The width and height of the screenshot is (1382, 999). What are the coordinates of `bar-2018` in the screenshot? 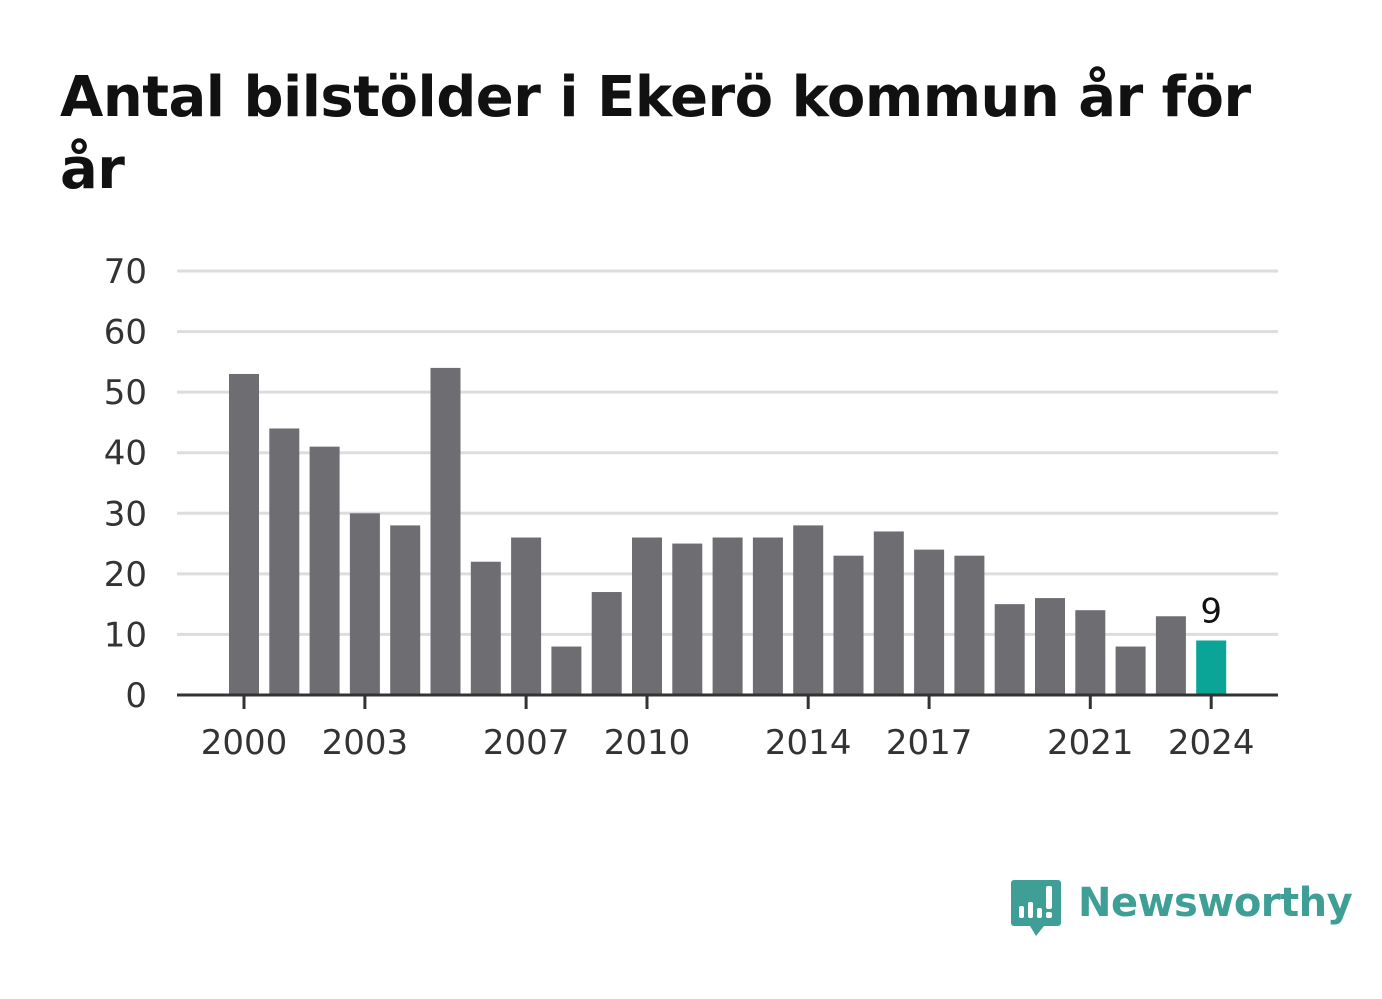 It's located at (969, 625).